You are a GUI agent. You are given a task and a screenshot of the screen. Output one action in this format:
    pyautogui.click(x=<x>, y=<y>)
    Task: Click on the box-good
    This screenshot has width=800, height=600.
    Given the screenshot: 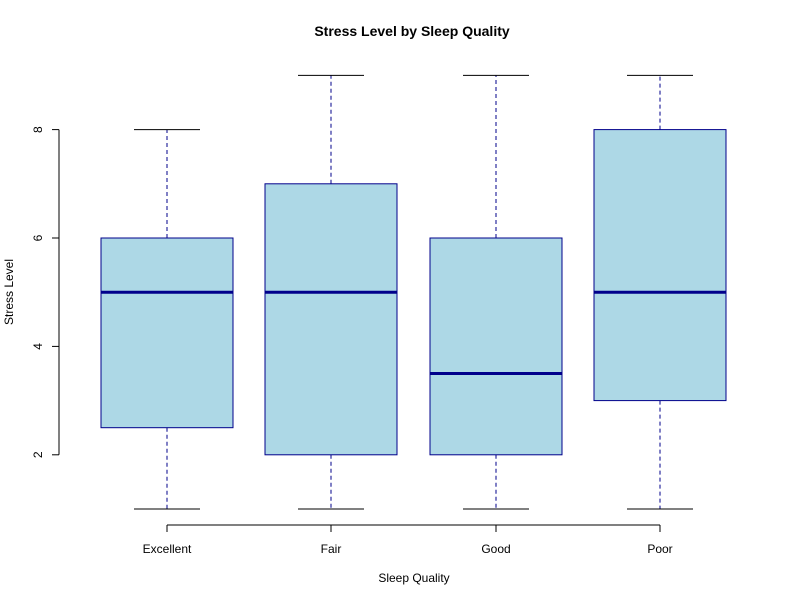 What is the action you would take?
    pyautogui.click(x=496, y=292)
    